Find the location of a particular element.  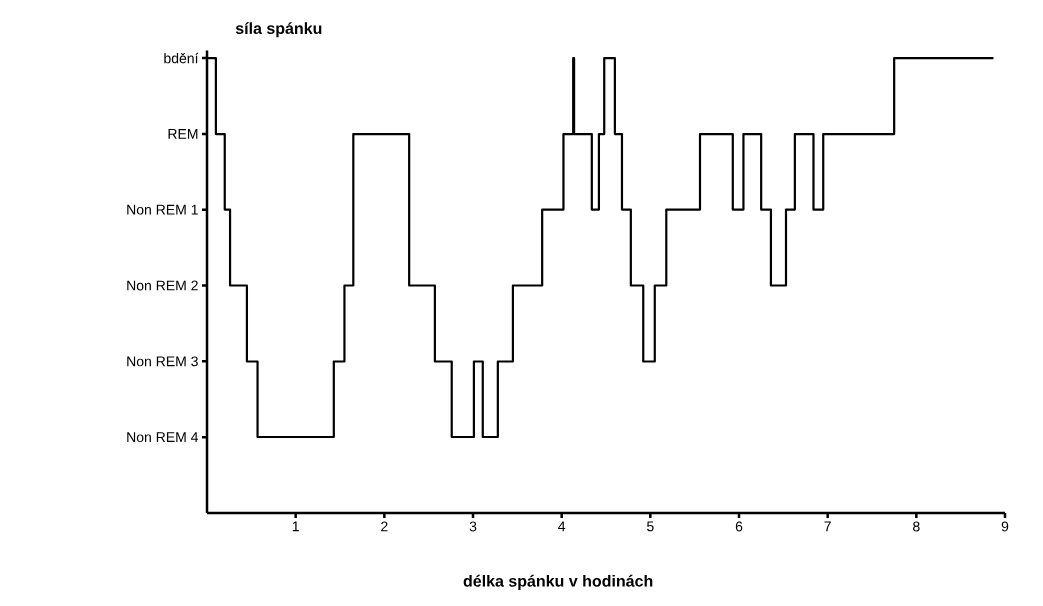

x-tick-label: 5 is located at coordinates (650, 526).